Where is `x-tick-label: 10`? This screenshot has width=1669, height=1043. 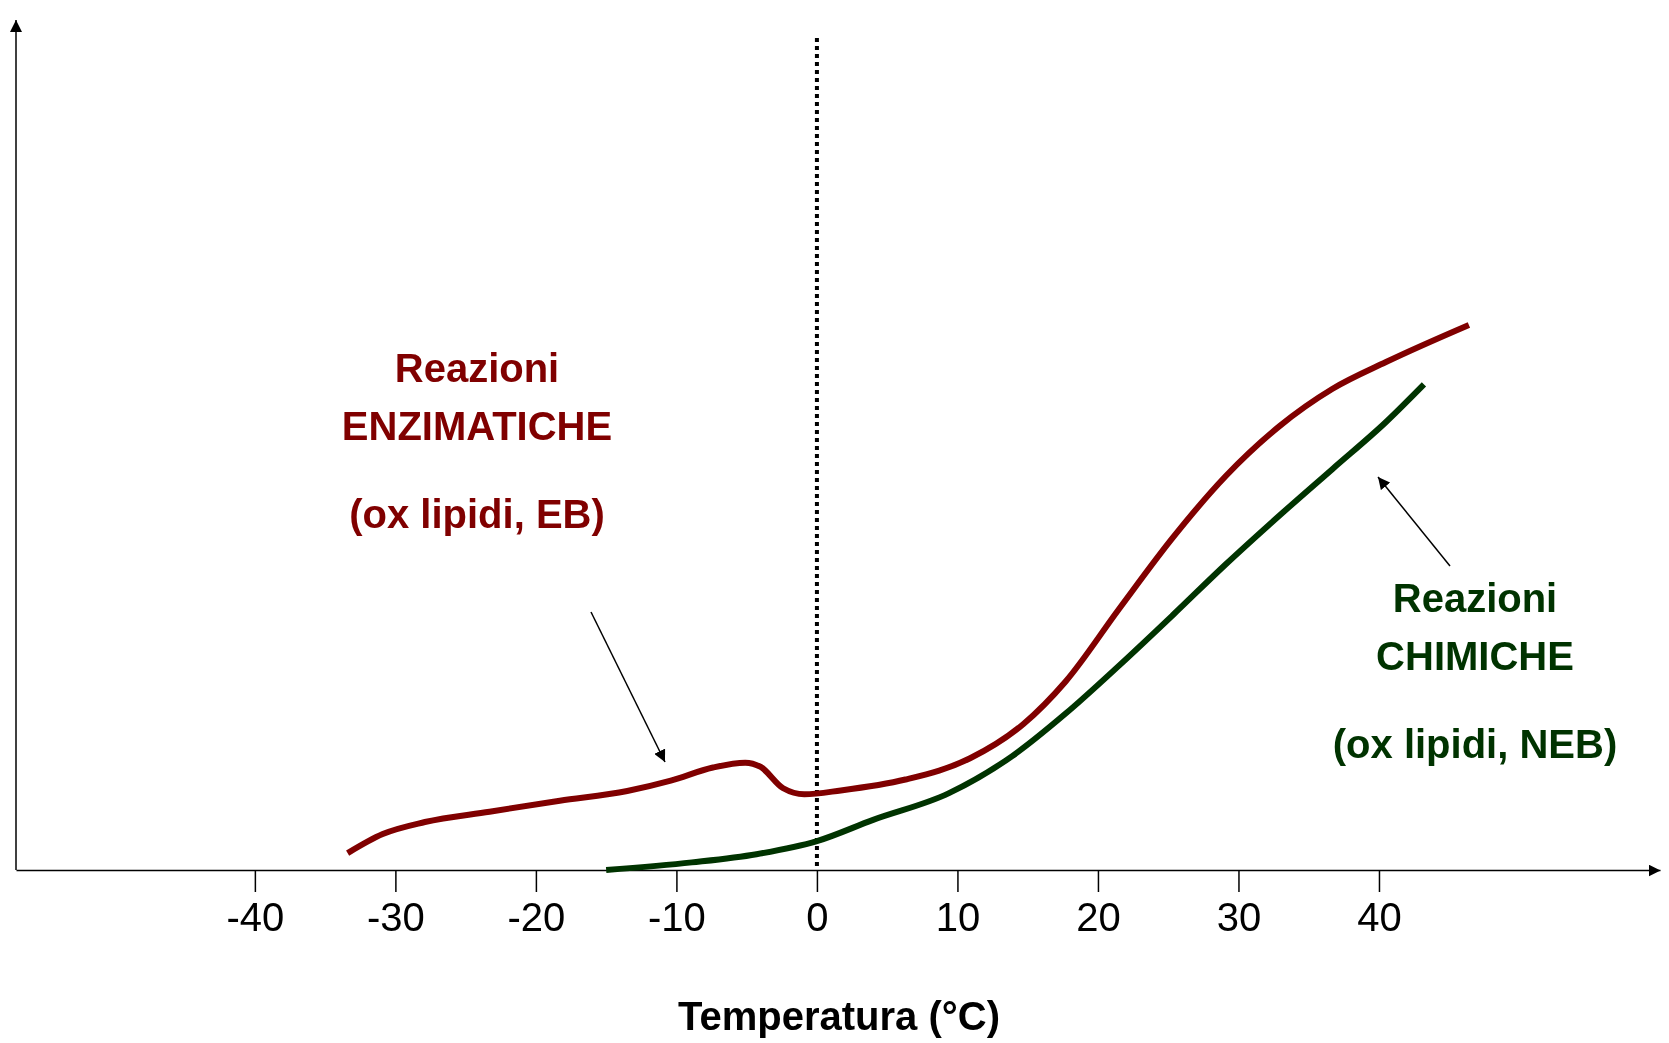
x-tick-label: 10 is located at coordinates (958, 917).